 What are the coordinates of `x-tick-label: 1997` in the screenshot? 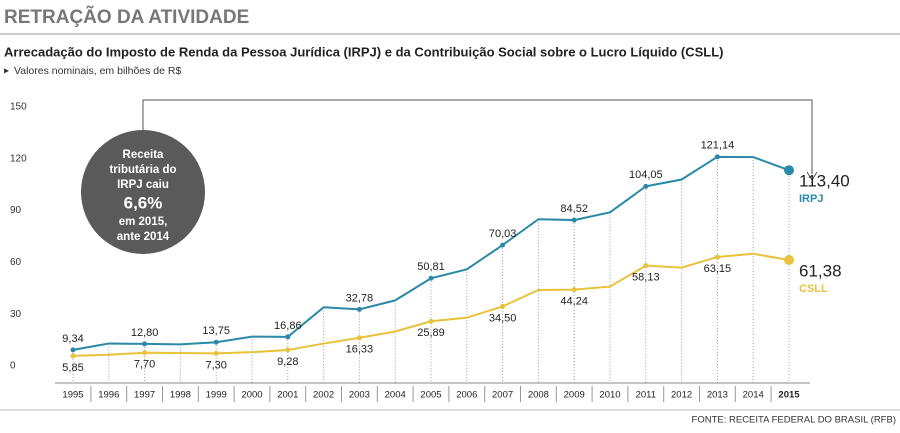 It's located at (144, 395).